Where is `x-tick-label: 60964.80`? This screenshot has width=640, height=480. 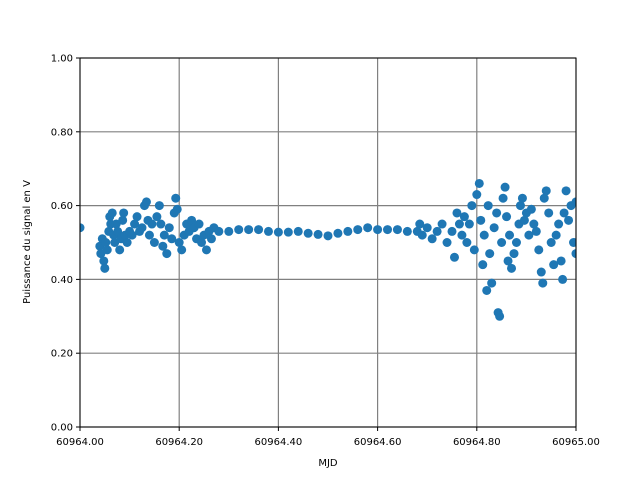
x-tick-label: 60964.80 is located at coordinates (477, 442).